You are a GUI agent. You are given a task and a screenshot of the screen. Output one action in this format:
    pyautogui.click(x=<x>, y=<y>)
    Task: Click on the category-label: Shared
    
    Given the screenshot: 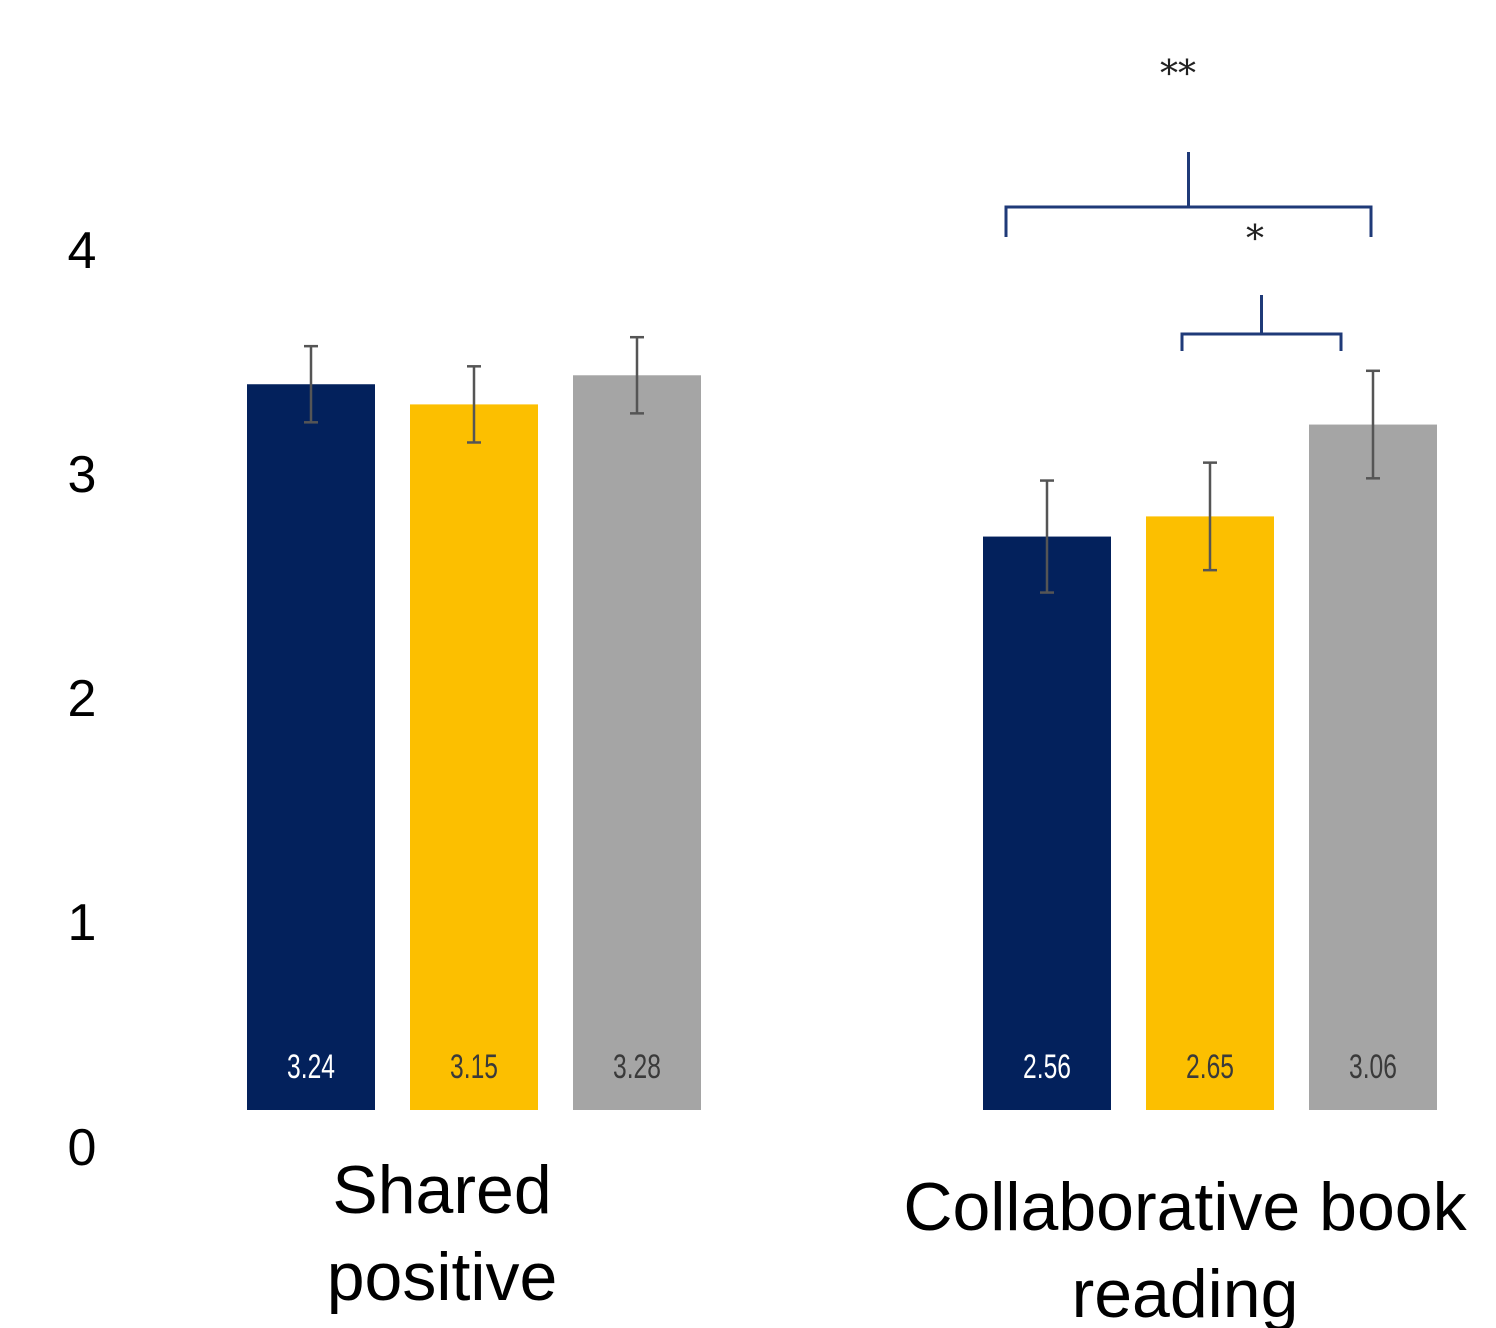 What is the action you would take?
    pyautogui.click(x=441, y=1190)
    